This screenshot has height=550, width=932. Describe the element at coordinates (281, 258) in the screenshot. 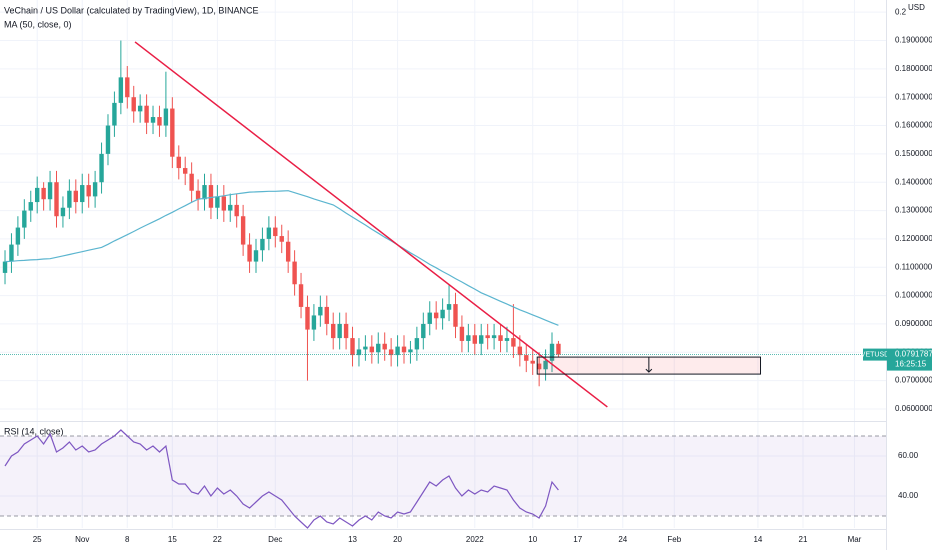

I see `ma-line` at that location.